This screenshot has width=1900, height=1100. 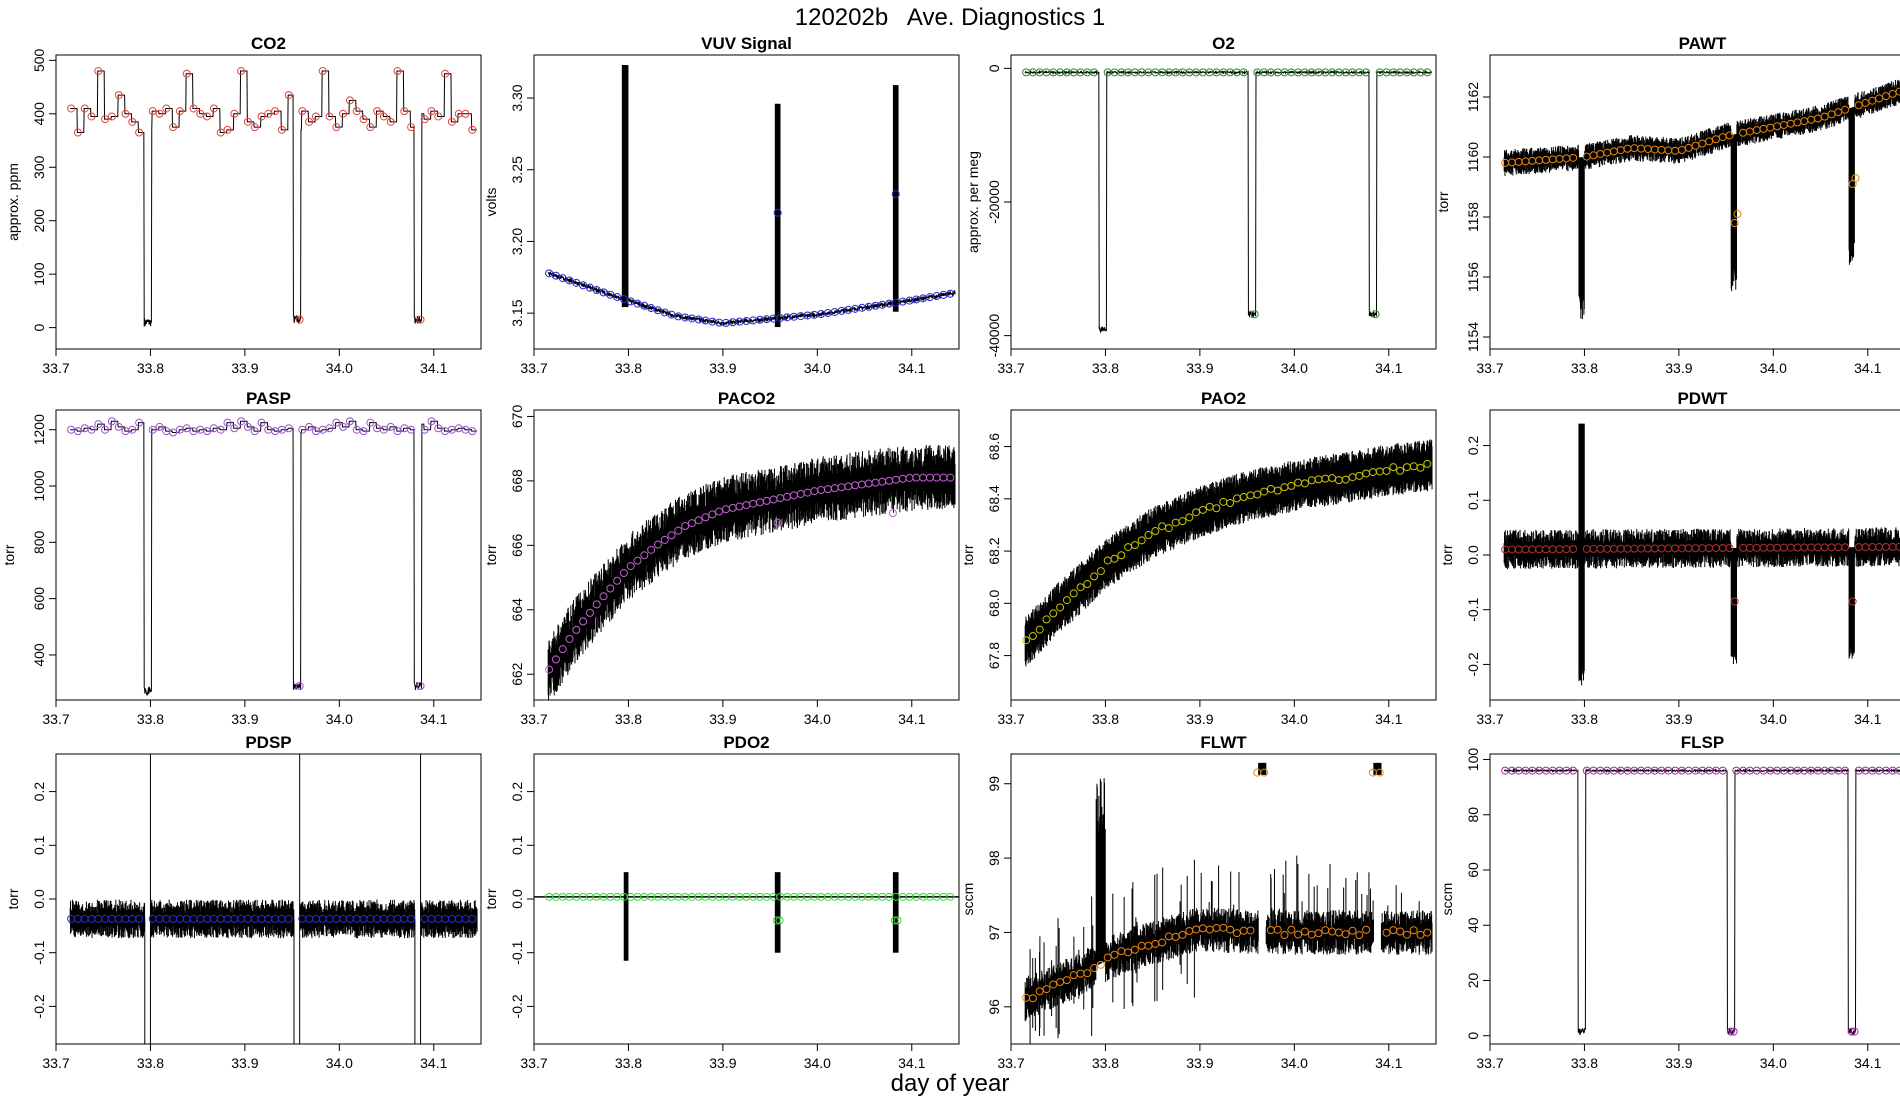 What do you see at coordinates (517, 674) in the screenshot?
I see `y-tick-label: 662` at bounding box center [517, 674].